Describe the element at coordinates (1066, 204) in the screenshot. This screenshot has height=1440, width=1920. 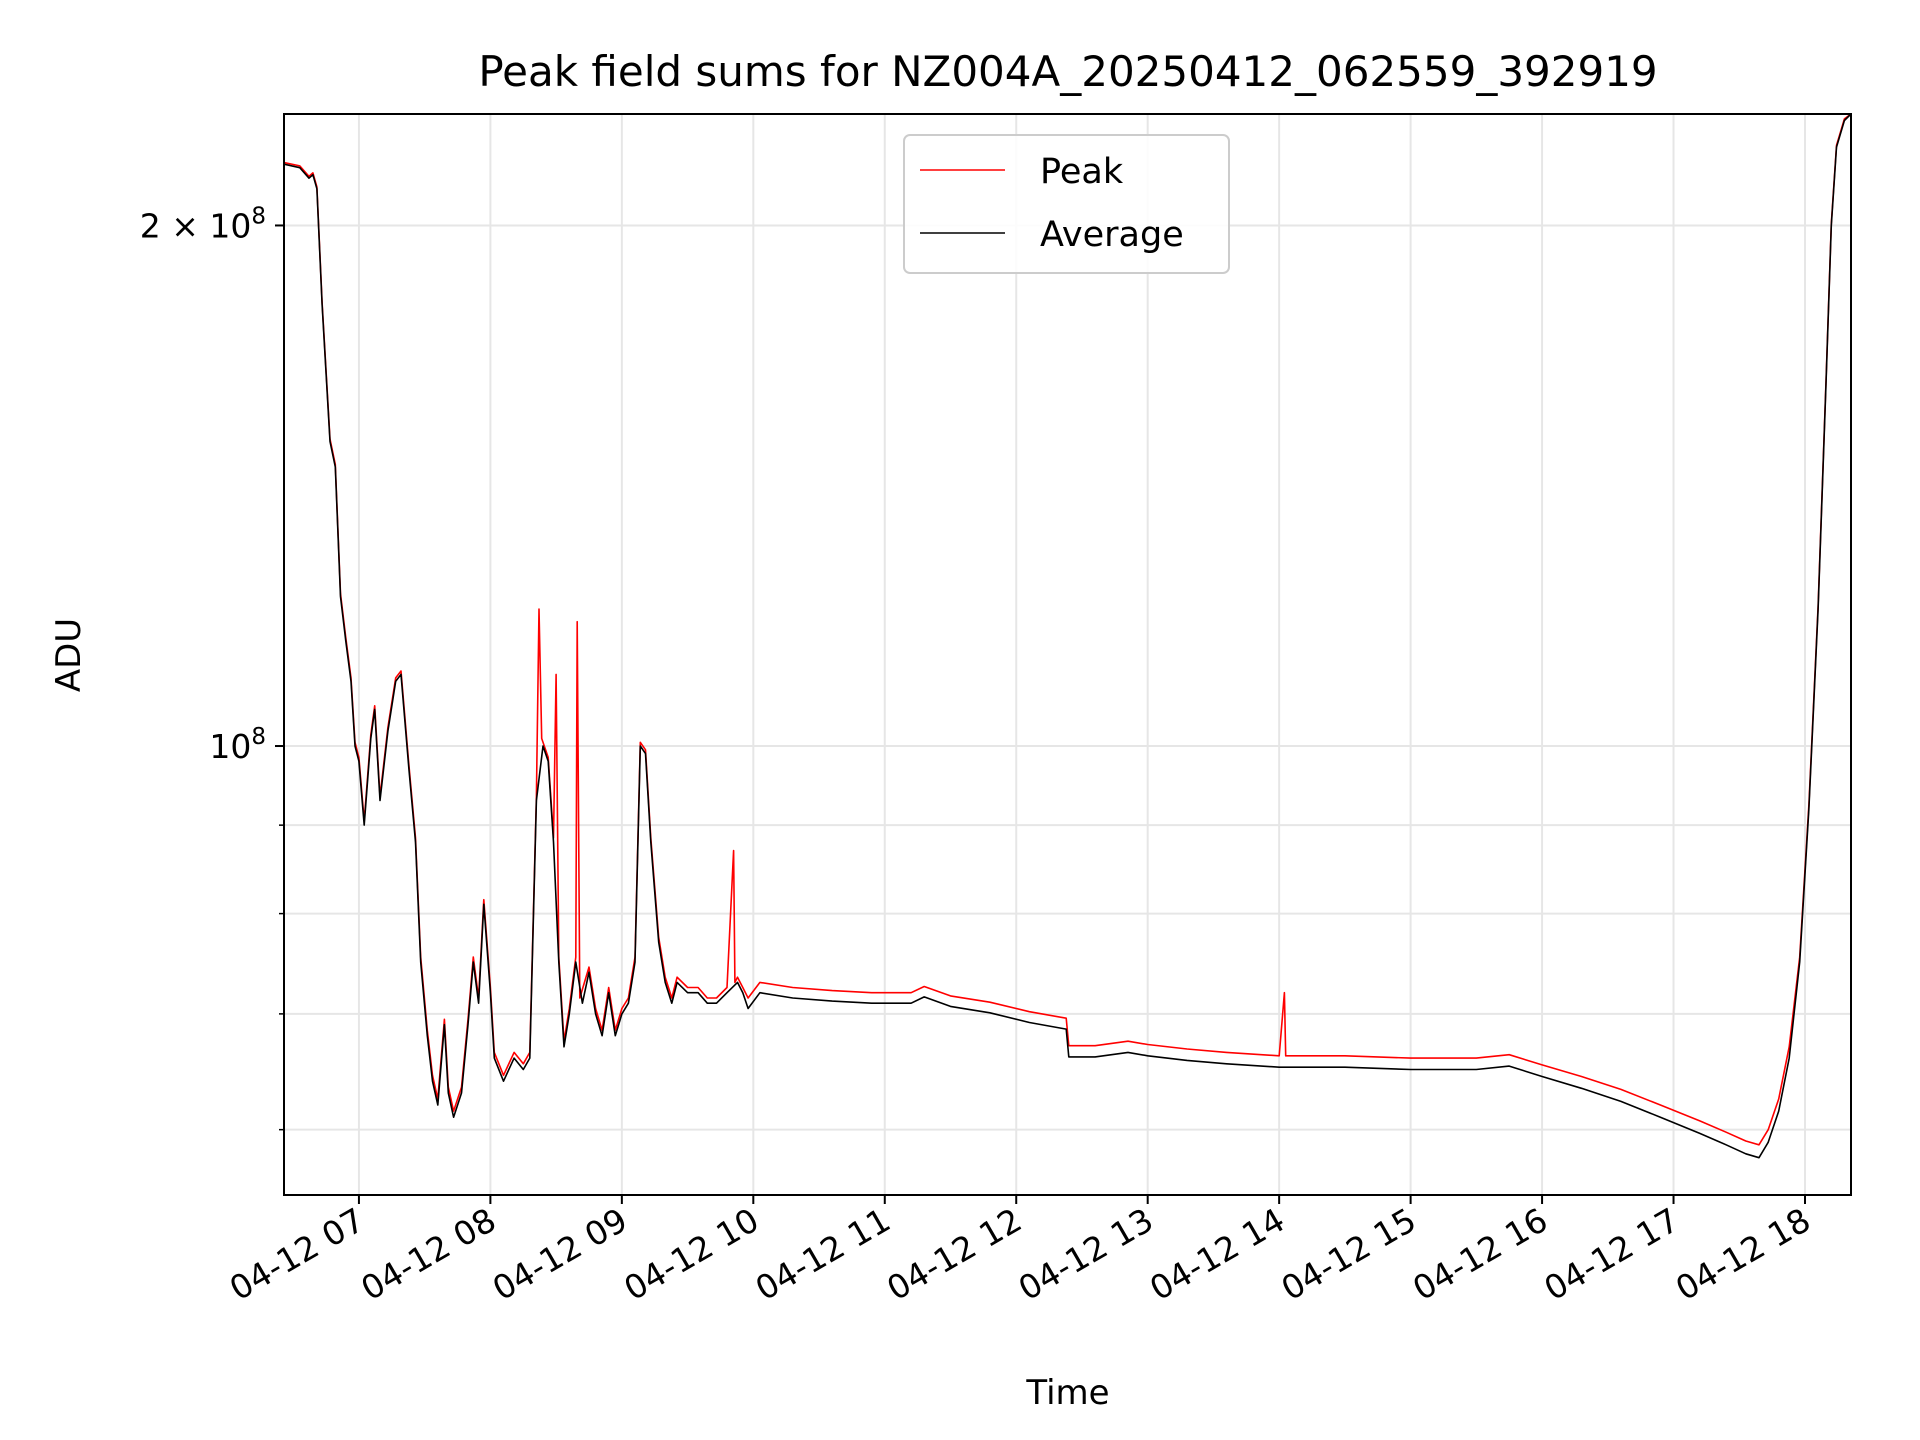
I see `legend: Peak Average` at that location.